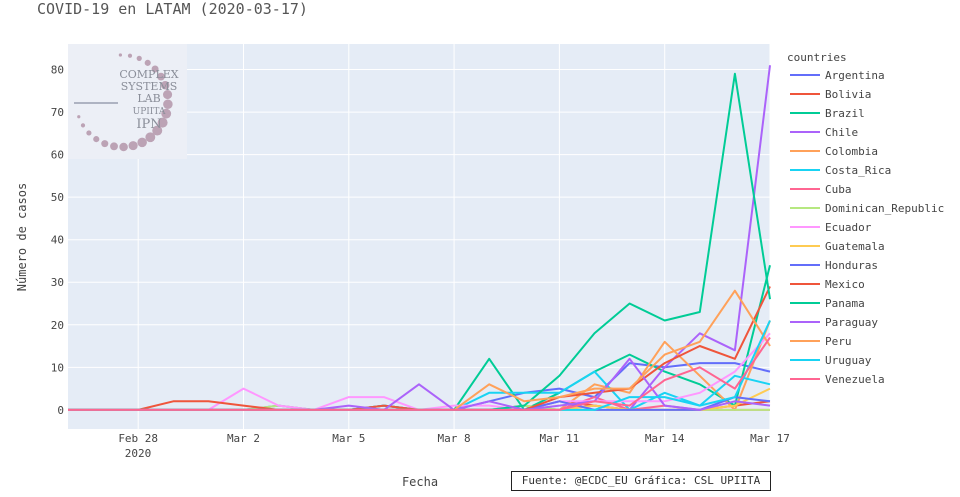 The height and width of the screenshot is (497, 960). I want to click on legend-label: Peru, so click(838, 341).